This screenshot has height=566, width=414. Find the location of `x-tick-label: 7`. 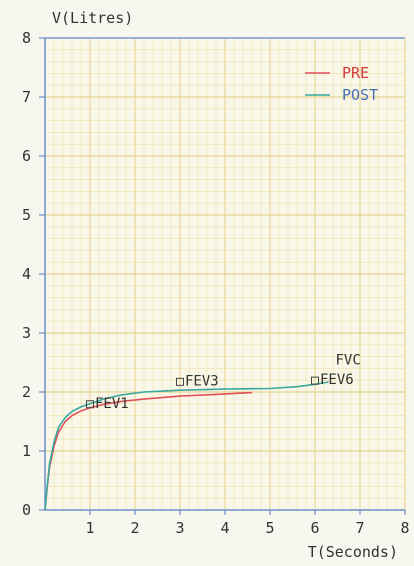

x-tick-label: 7 is located at coordinates (359, 528).